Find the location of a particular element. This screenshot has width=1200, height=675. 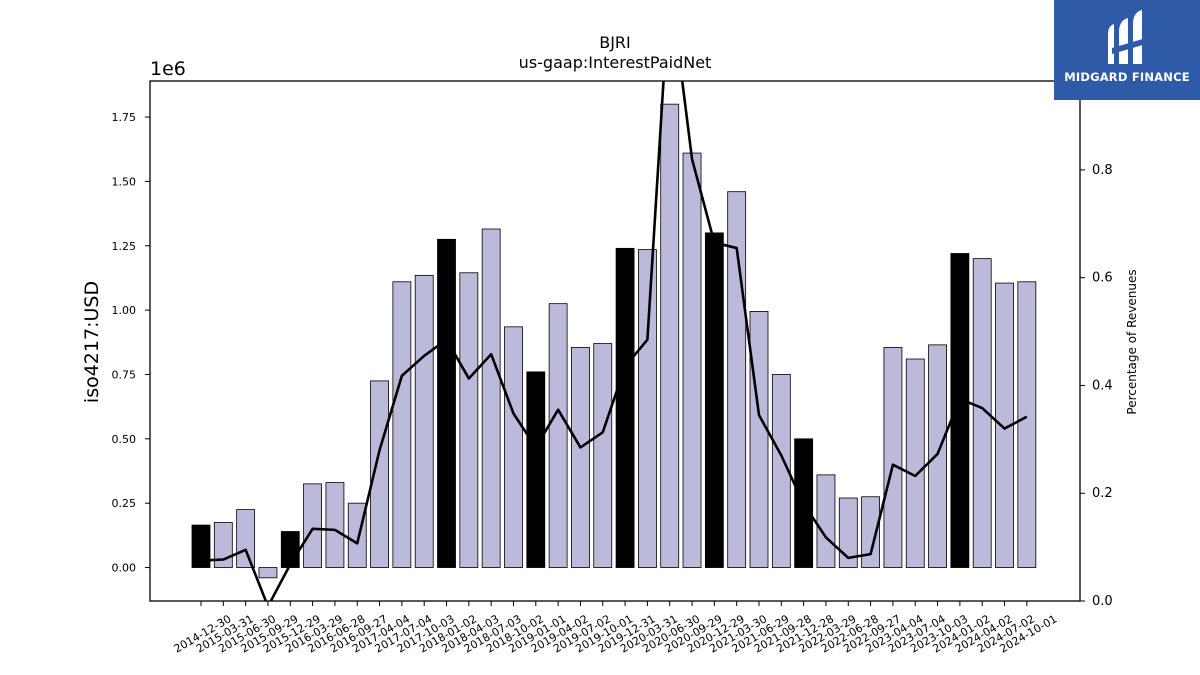

y-tick-label: 0.75 is located at coordinates (124, 374).